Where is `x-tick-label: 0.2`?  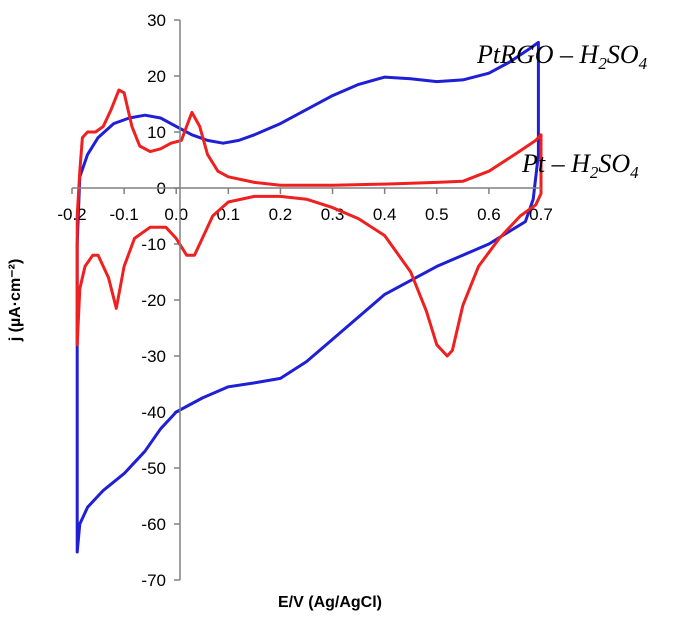
x-tick-label: 0.2 is located at coordinates (281, 214).